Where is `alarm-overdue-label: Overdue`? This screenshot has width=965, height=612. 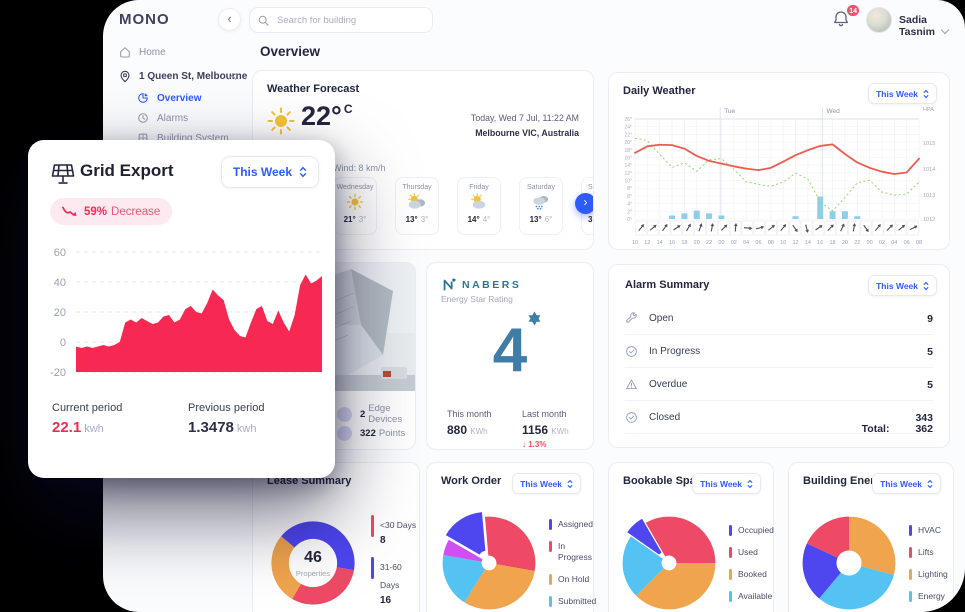 alarm-overdue-label: Overdue is located at coordinates (668, 384).